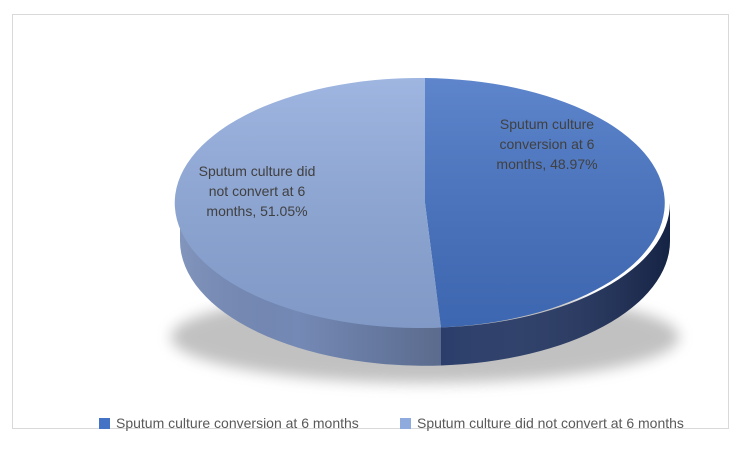  I want to click on legend-swatch-did-not-convert, so click(405, 423).